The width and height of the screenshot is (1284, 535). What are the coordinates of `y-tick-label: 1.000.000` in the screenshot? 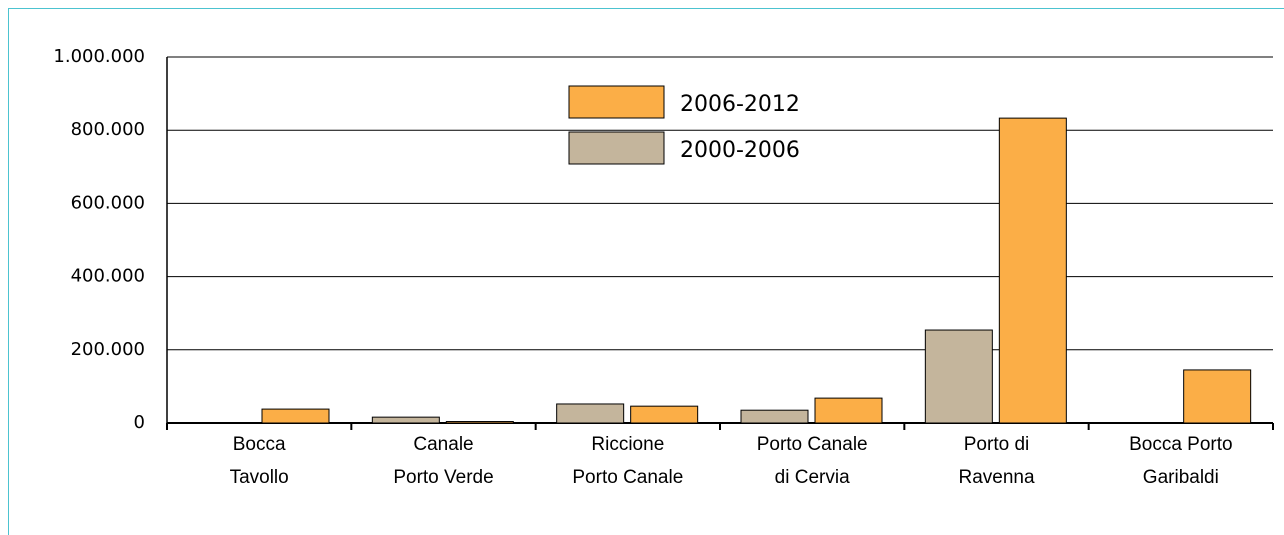 It's located at (99, 56).